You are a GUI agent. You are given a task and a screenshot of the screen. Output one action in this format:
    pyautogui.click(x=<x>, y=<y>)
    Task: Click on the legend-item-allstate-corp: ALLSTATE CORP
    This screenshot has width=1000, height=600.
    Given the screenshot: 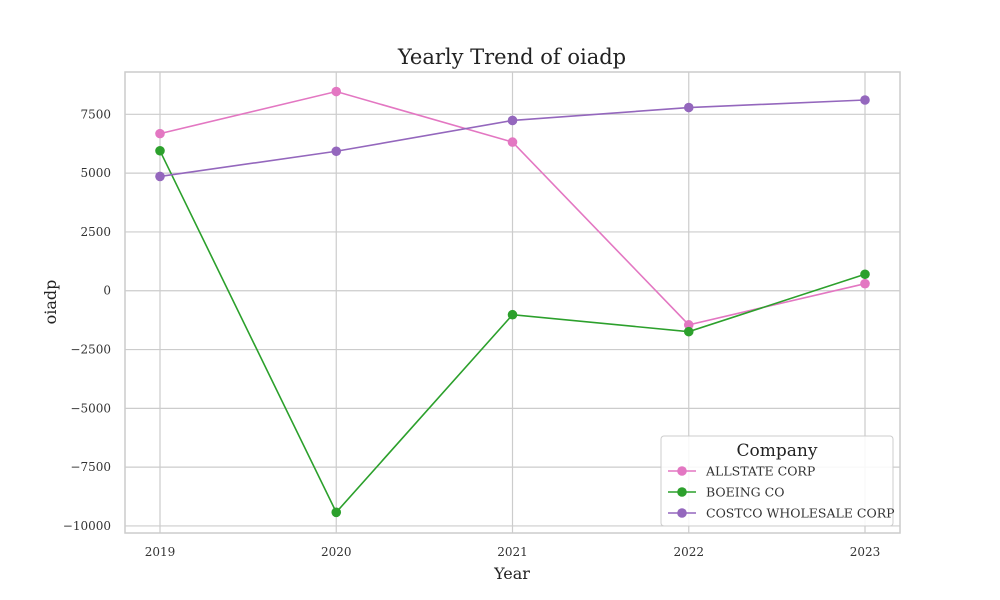 What is the action you would take?
    pyautogui.click(x=741, y=471)
    